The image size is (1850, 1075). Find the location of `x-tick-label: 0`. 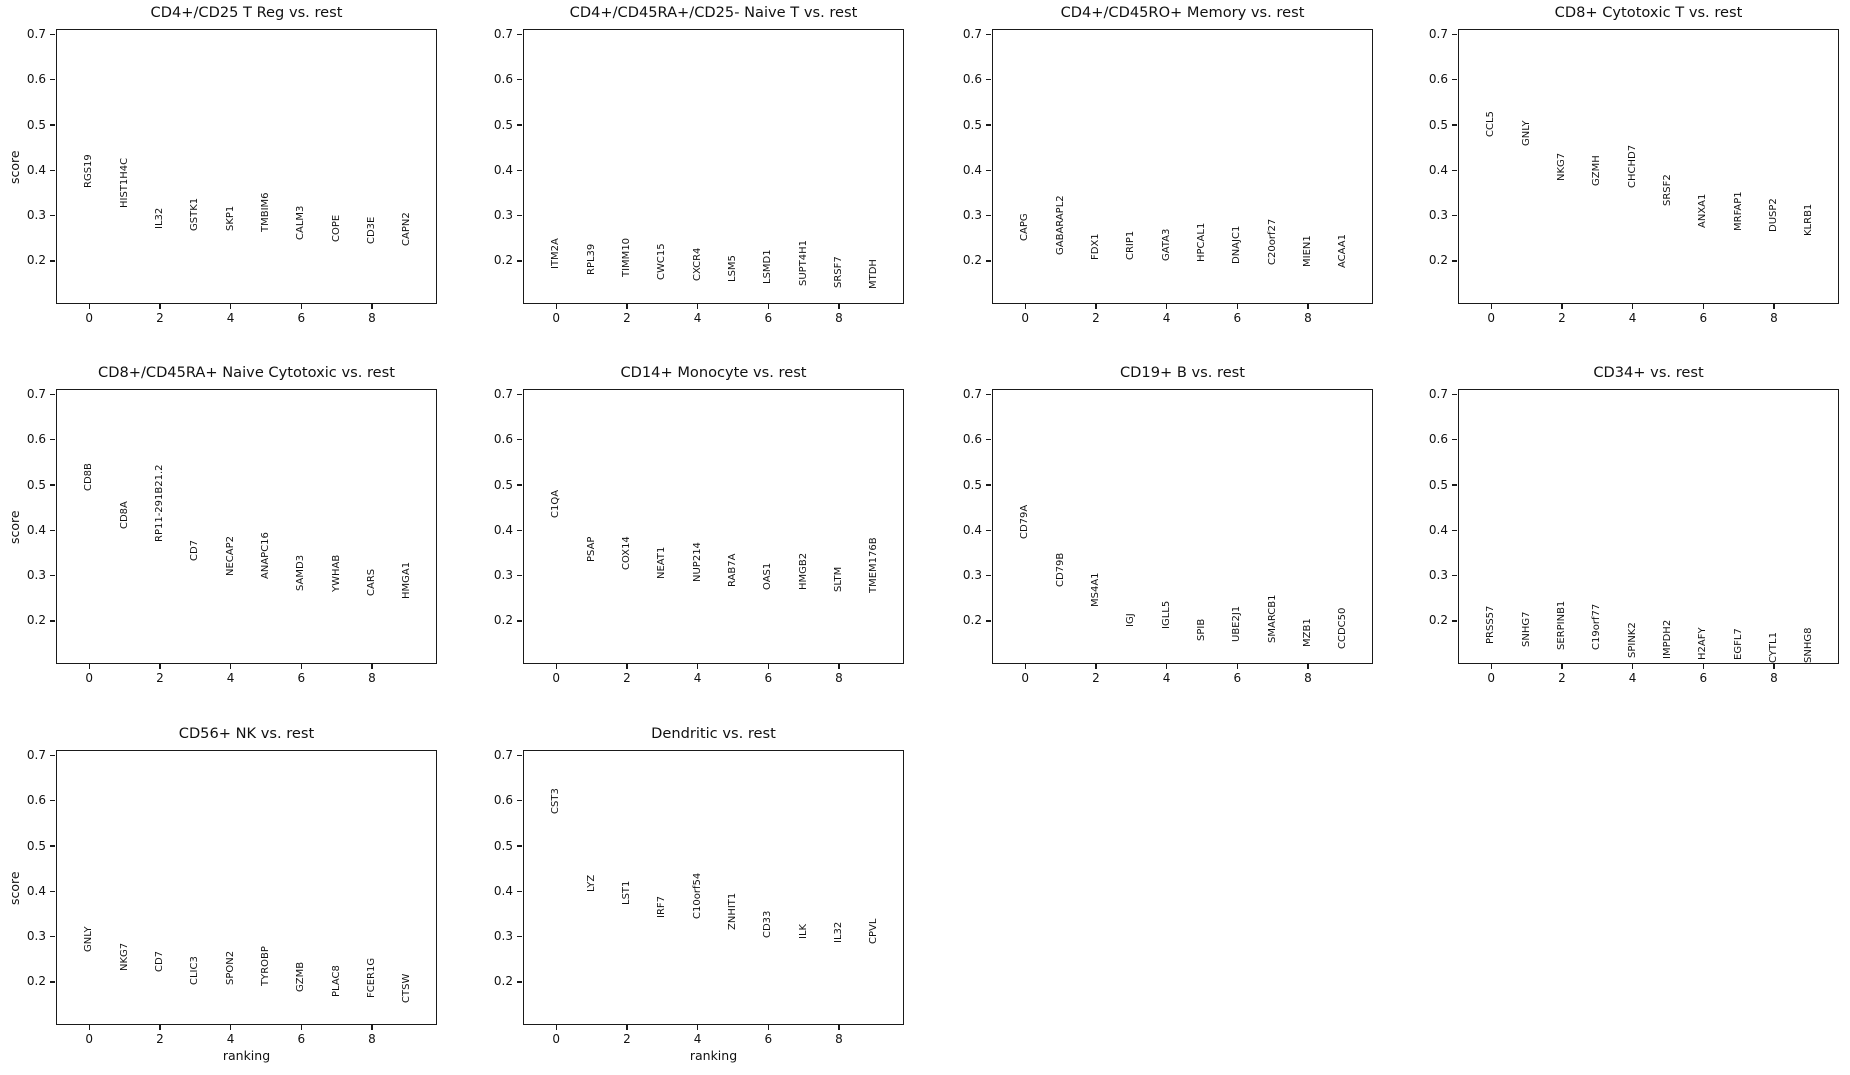

x-tick-label: 0 is located at coordinates (1491, 678).